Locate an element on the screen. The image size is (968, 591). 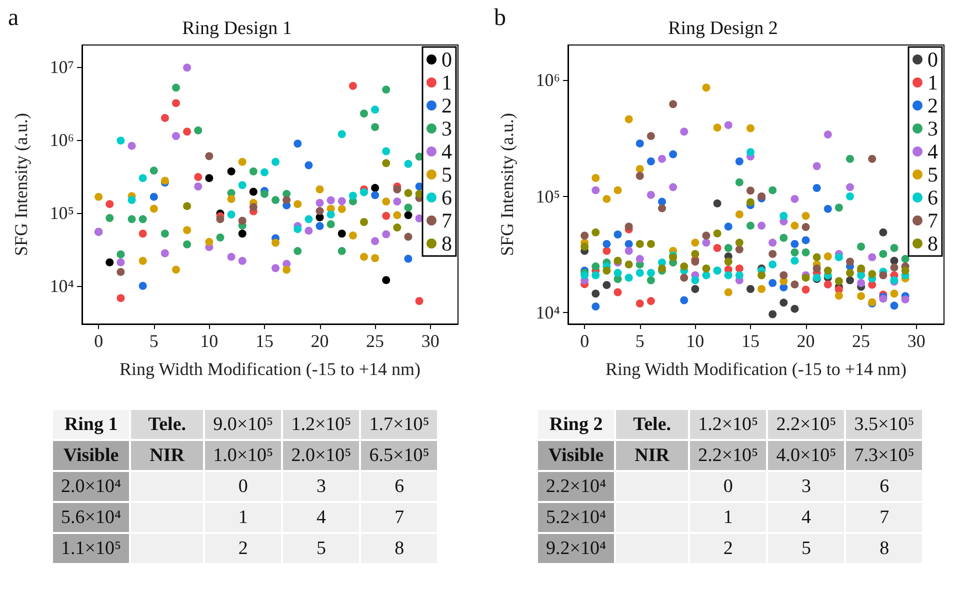
text: a is located at coordinates (13, 18).